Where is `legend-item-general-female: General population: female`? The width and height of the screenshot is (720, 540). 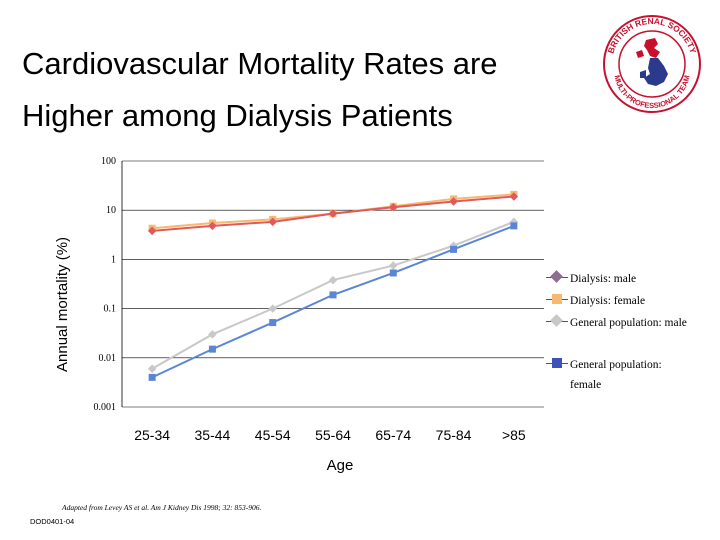
legend-item-general-female: General population: female is located at coordinates (631, 375).